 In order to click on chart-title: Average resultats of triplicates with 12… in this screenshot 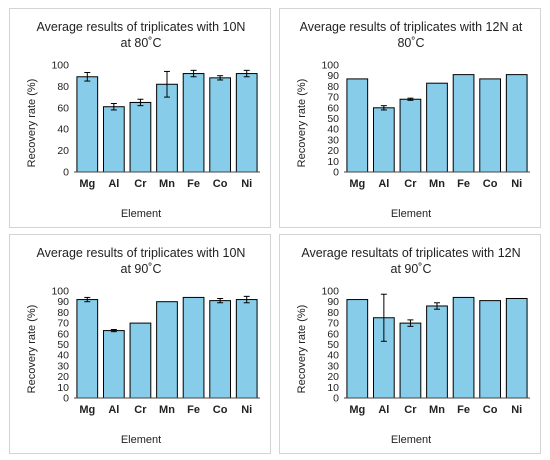, I will do `click(411, 261)`.